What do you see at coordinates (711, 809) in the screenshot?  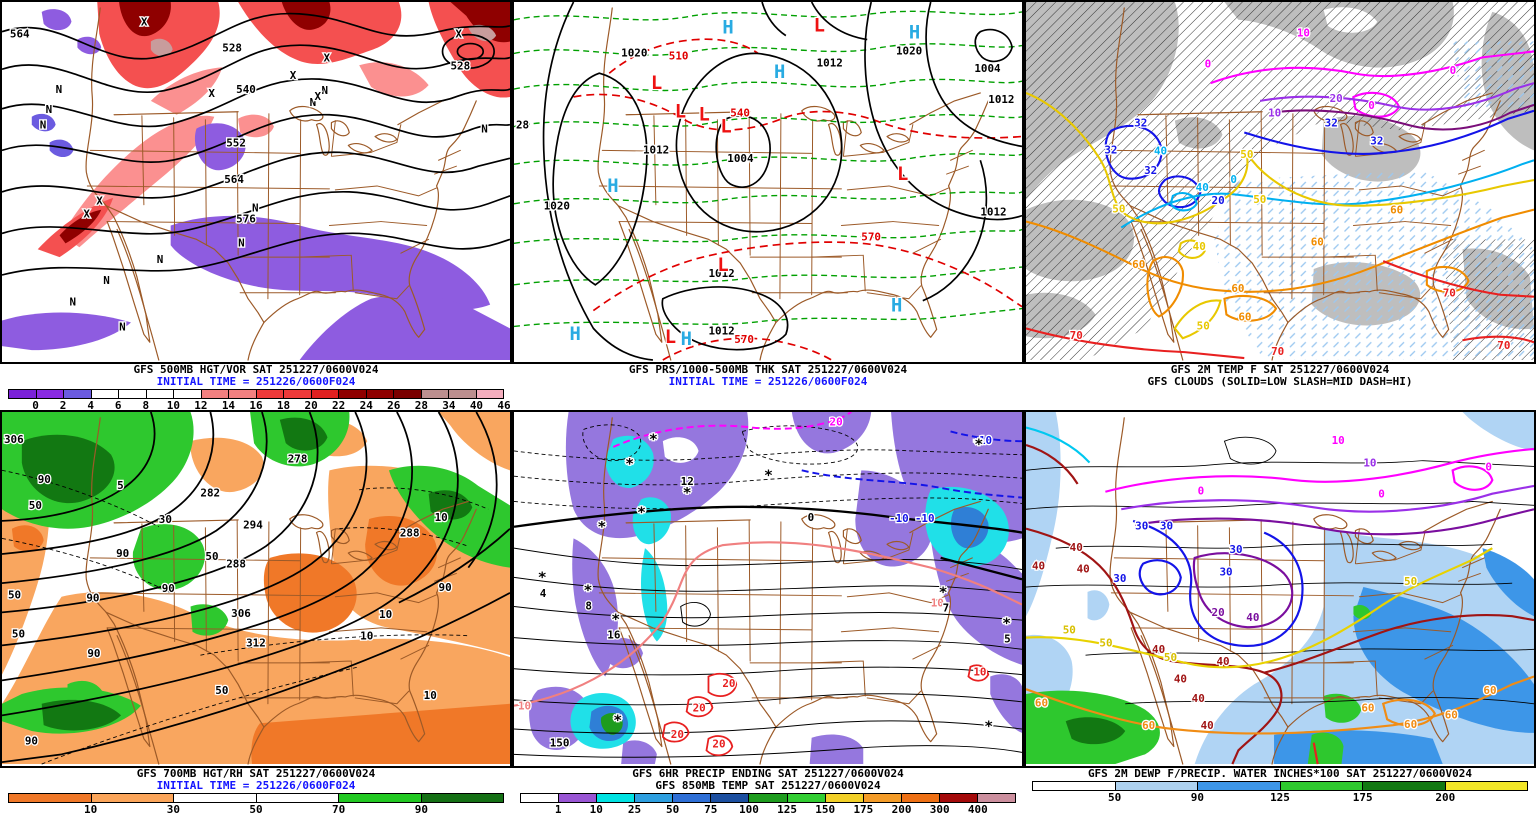 I see `colorbar-tick: 75` at bounding box center [711, 809].